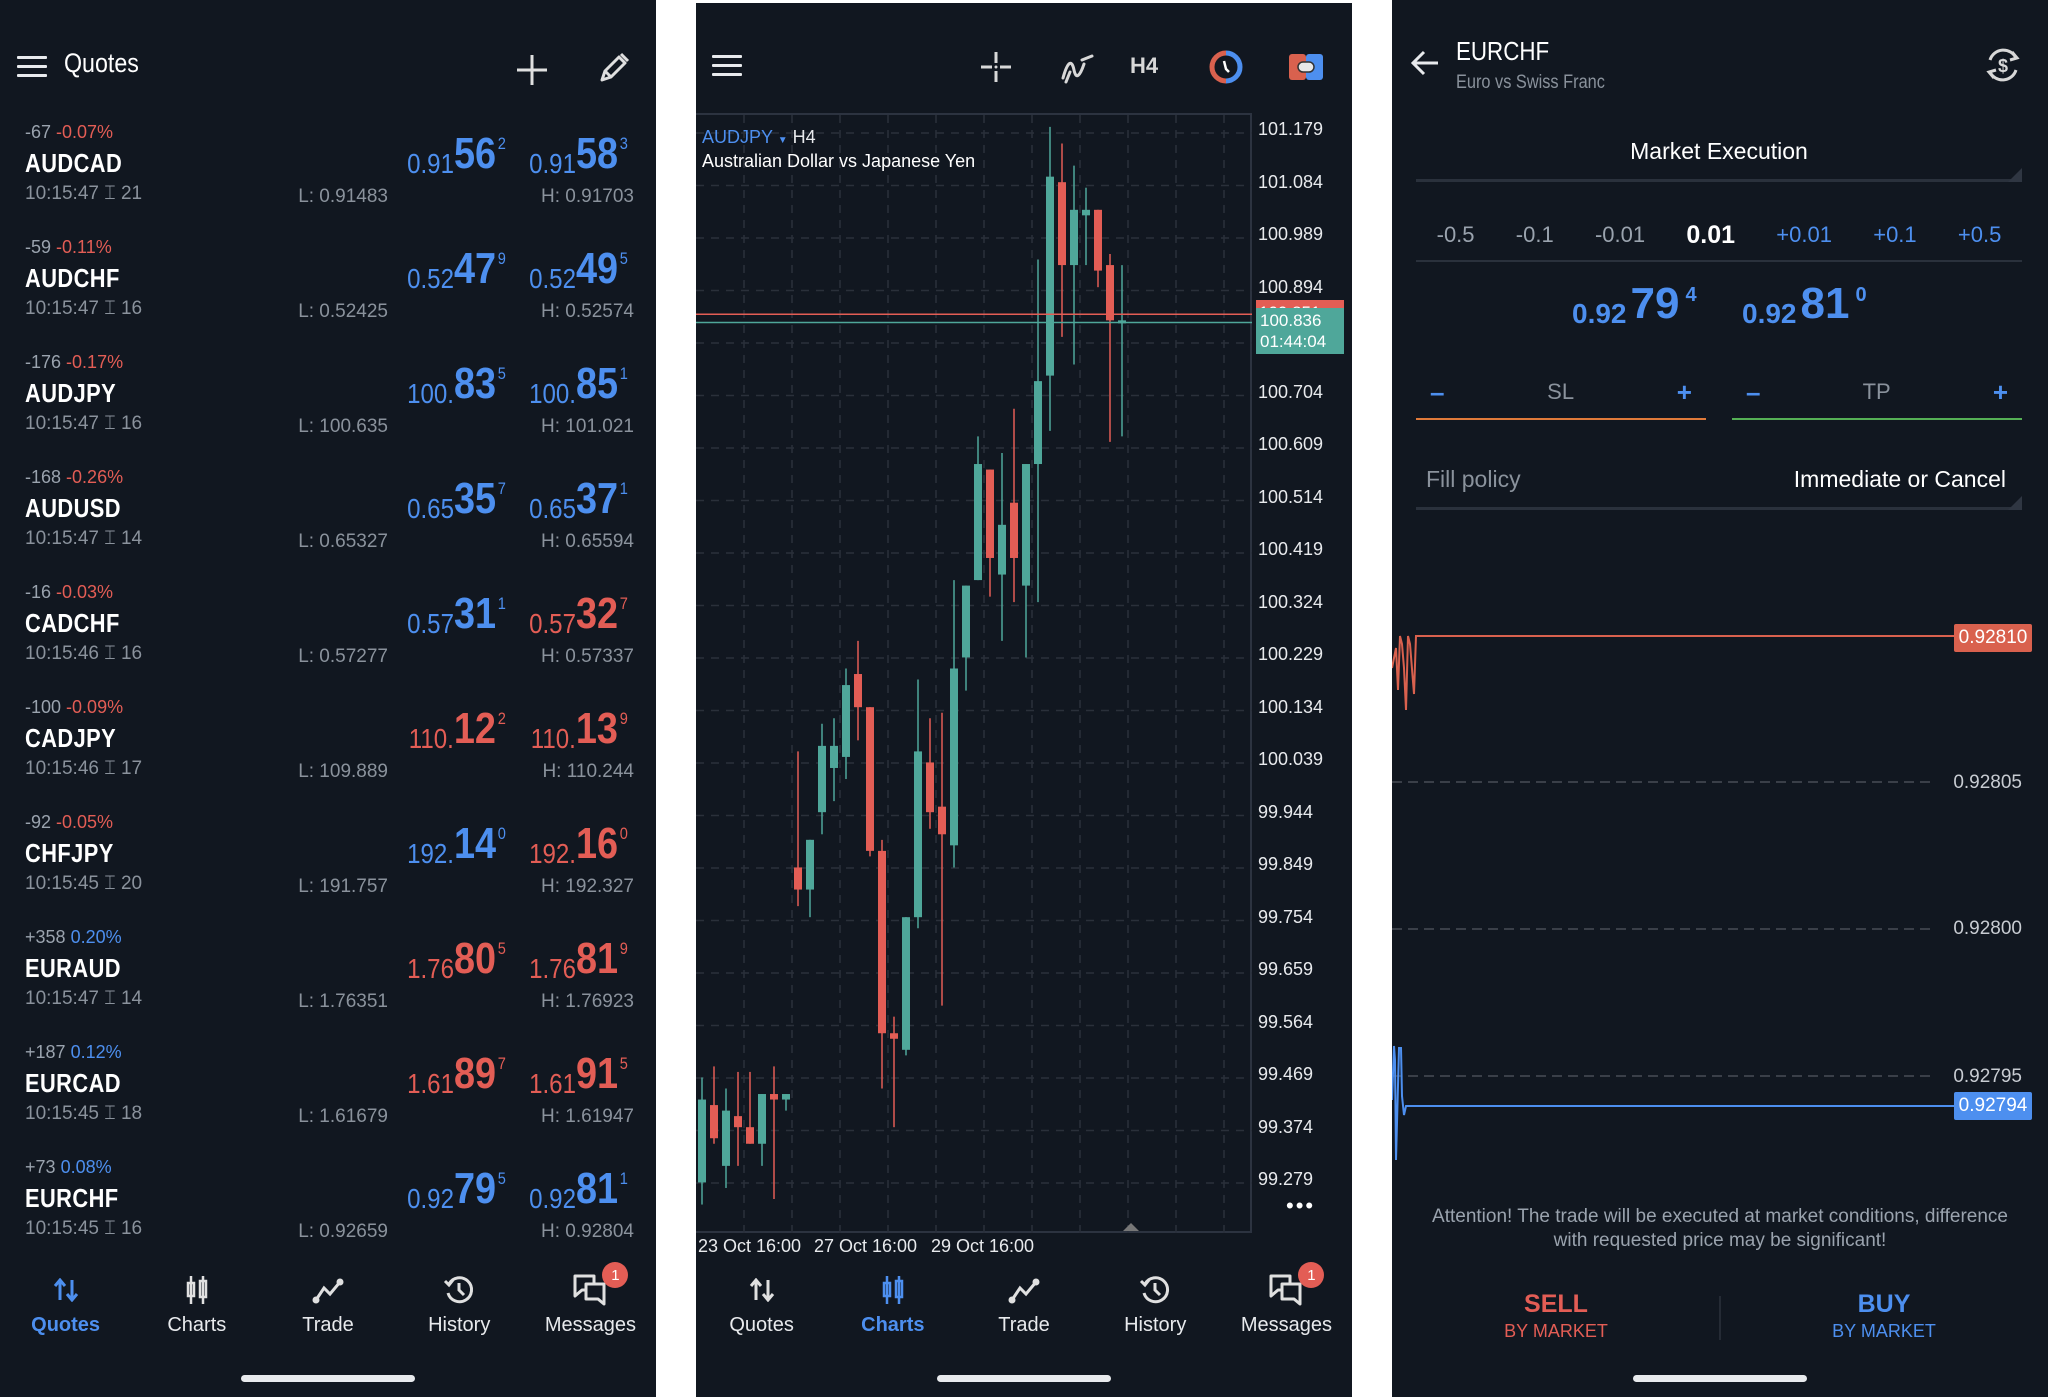 The width and height of the screenshot is (2048, 1397). Describe the element at coordinates (1620, 234) in the screenshot. I see `volume-step-button: -0.01` at that location.